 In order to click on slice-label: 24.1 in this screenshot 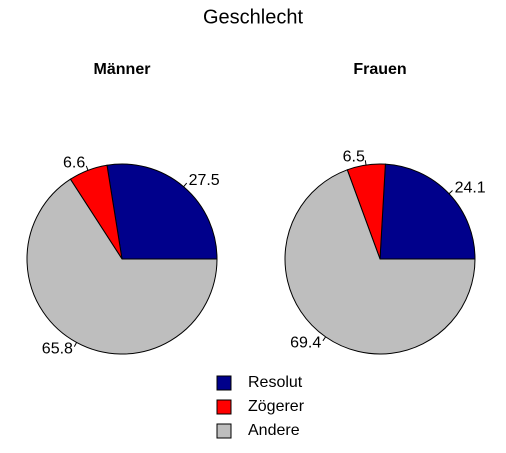, I will do `click(470, 188)`.